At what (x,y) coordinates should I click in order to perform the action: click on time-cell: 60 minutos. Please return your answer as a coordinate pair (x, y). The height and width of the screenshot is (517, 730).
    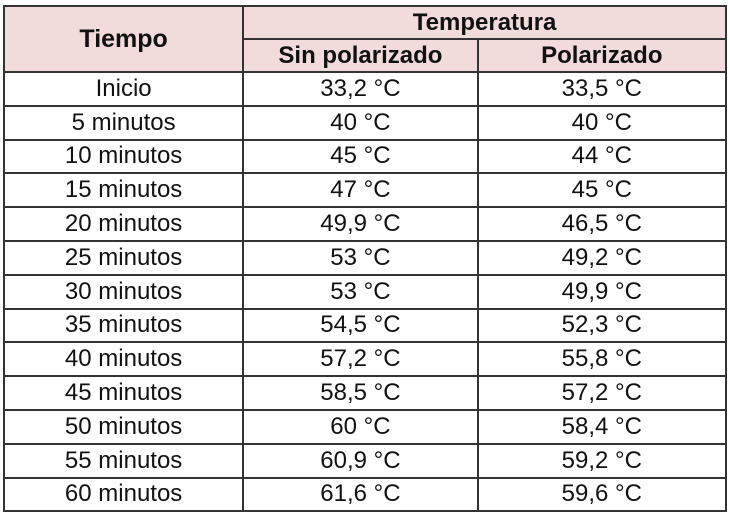
    Looking at the image, I should click on (123, 494).